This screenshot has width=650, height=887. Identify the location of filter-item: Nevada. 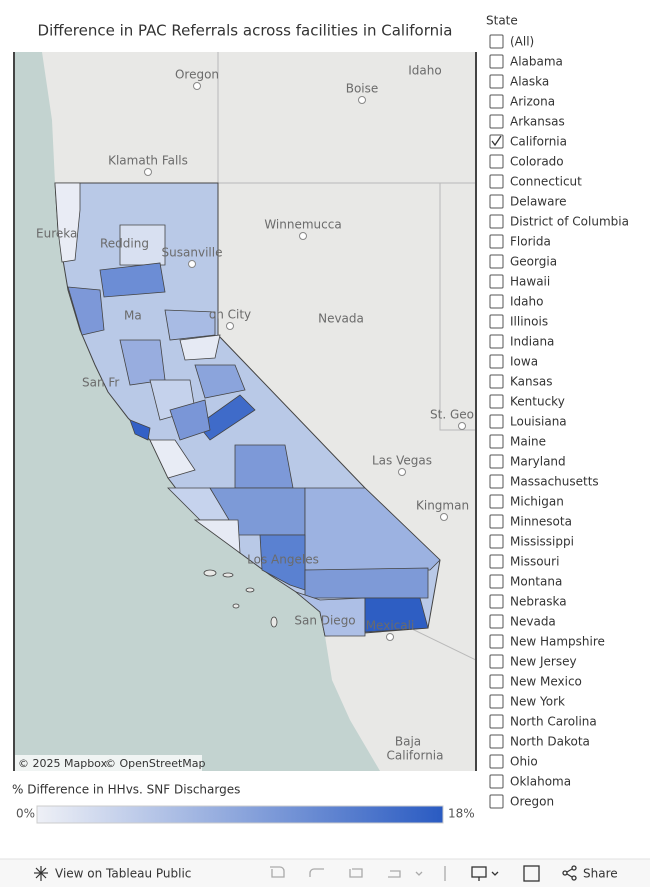
(533, 622).